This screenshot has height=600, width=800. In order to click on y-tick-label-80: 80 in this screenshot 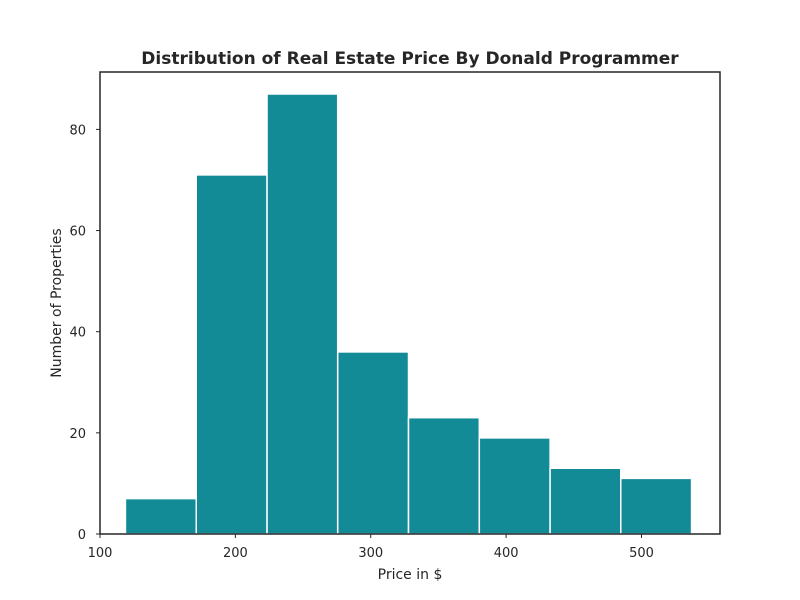, I will do `click(77, 130)`.